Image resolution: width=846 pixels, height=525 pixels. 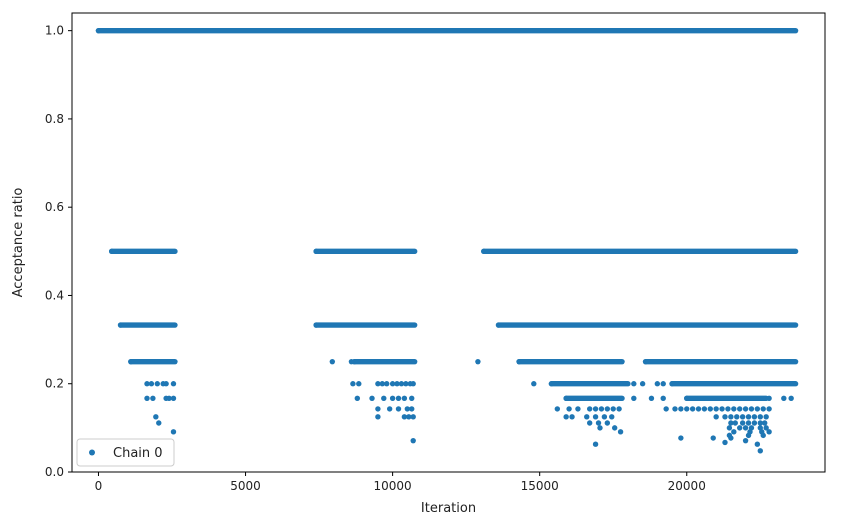 What do you see at coordinates (54, 384) in the screenshot?
I see `y-tick-label: 0.2` at bounding box center [54, 384].